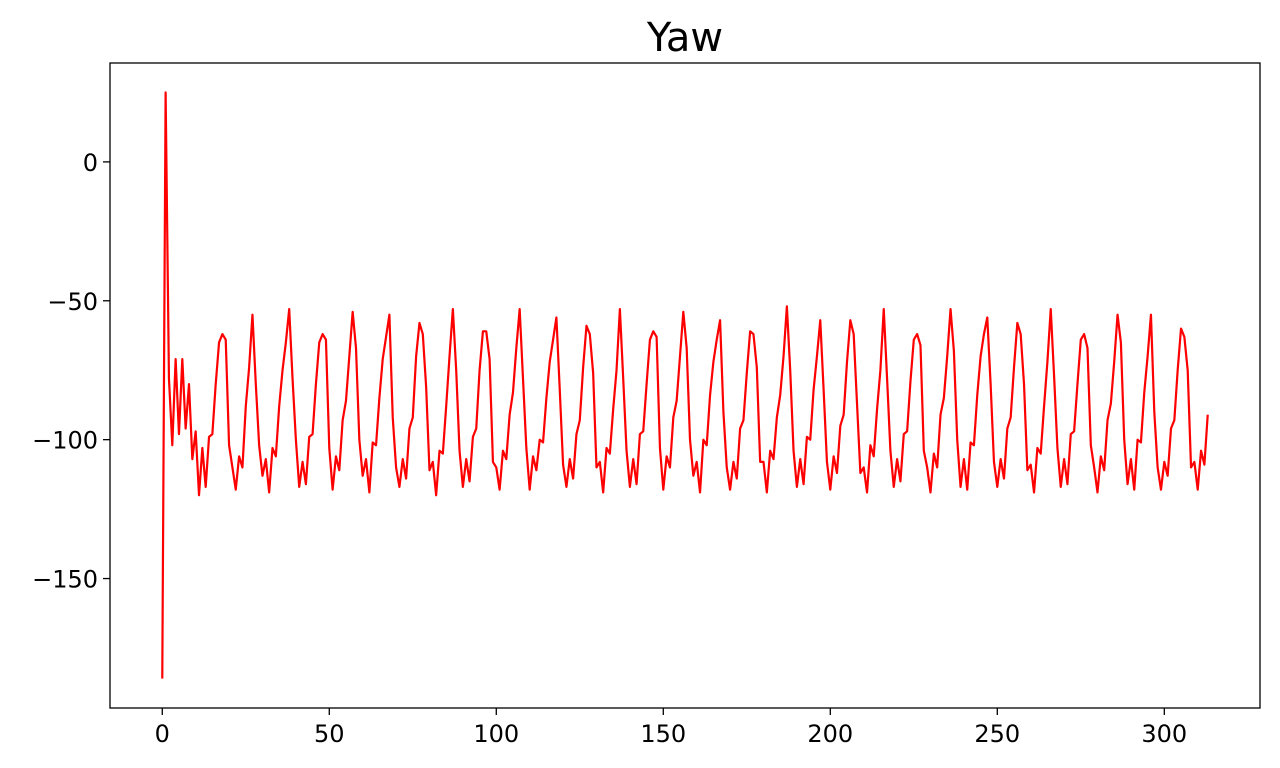  Describe the element at coordinates (663, 734) in the screenshot. I see `x-tick-label: 150` at that location.